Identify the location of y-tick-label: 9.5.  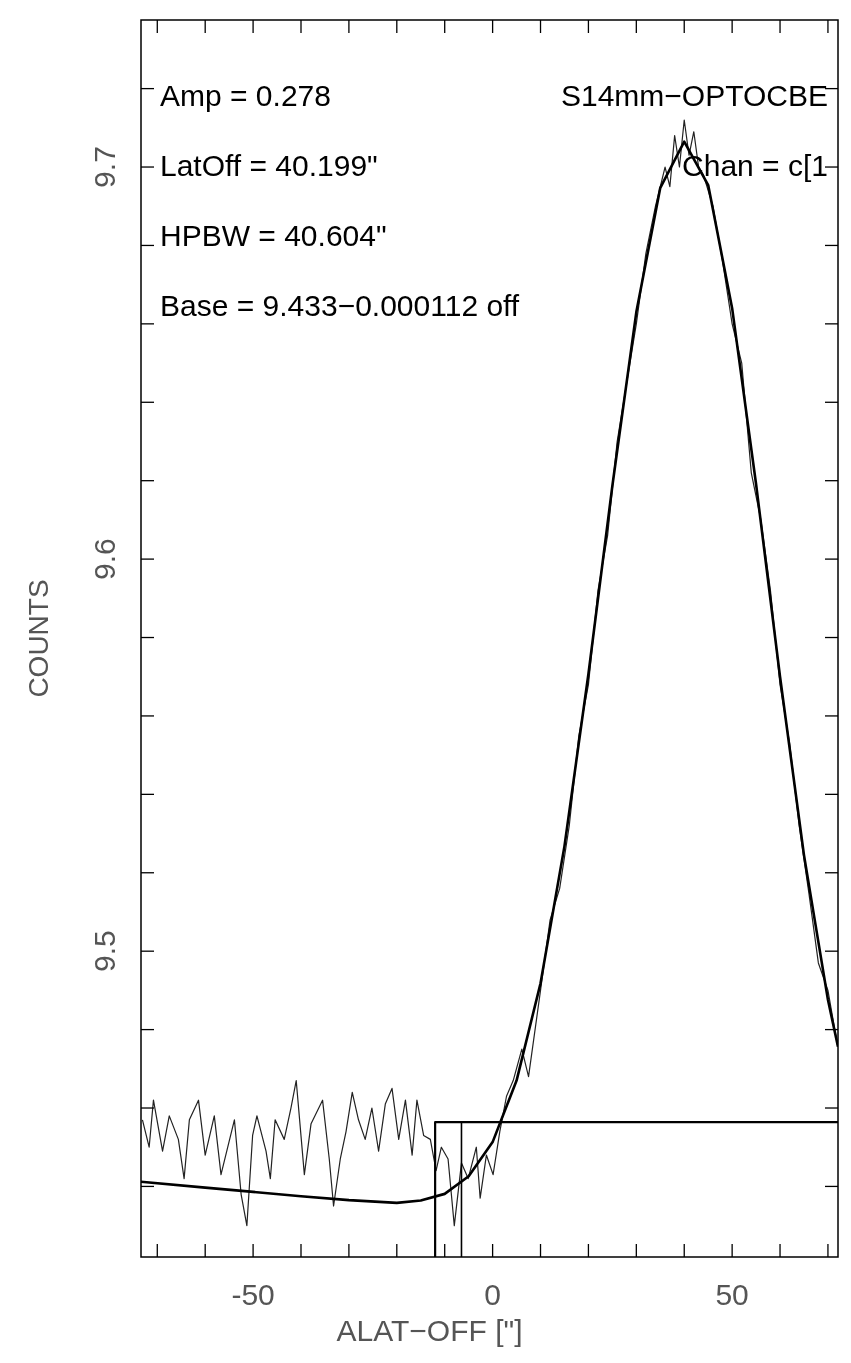
(104, 951).